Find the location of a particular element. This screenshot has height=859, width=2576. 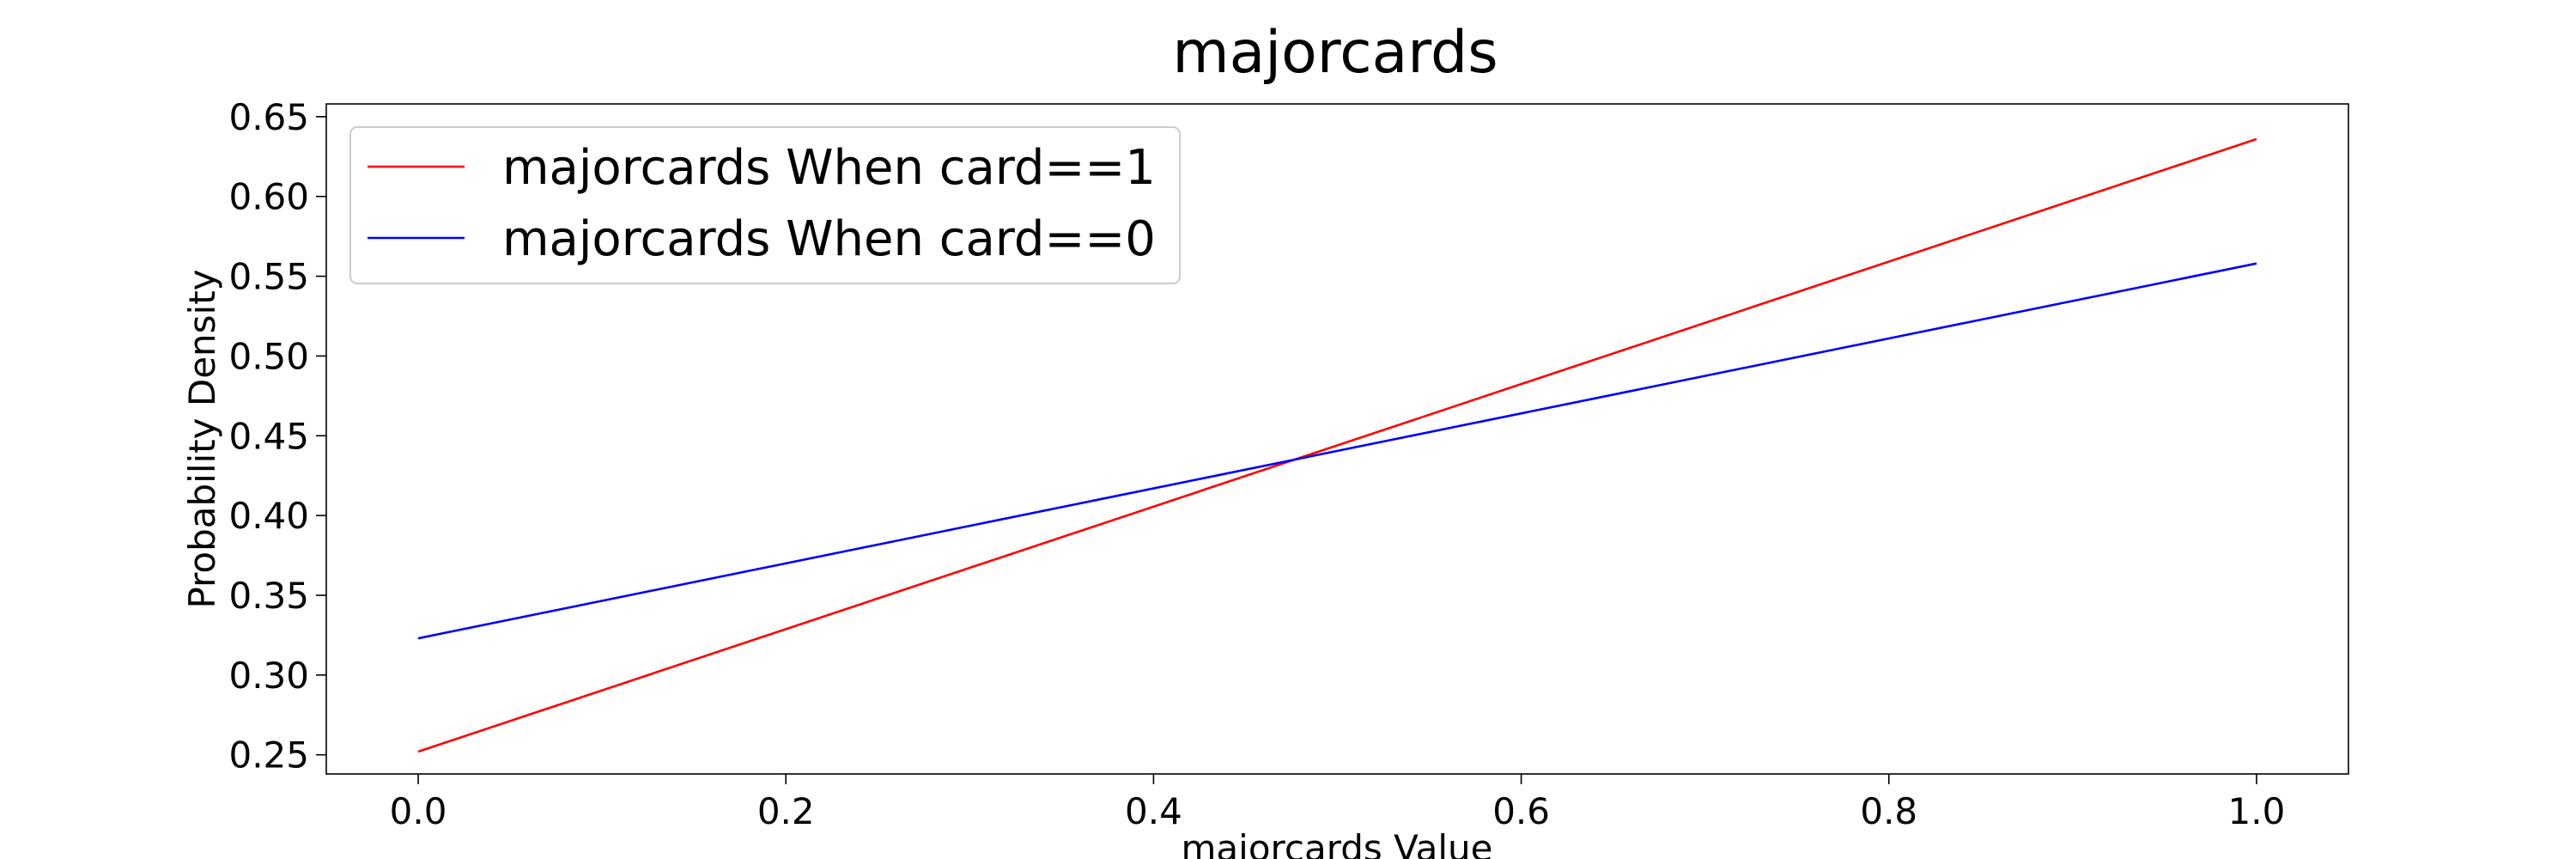

y-tick-label: 0.55 is located at coordinates (269, 277).